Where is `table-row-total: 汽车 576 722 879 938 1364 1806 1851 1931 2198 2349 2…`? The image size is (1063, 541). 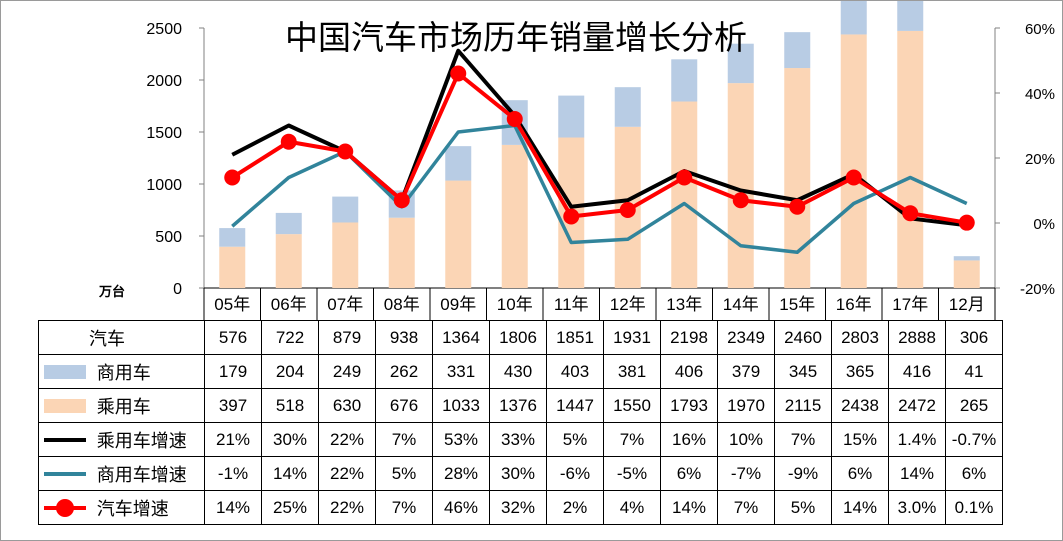 table-row-total: 汽车 576 722 879 938 1364 1806 1851 1931 2198 2349 2… is located at coordinates (520, 337).